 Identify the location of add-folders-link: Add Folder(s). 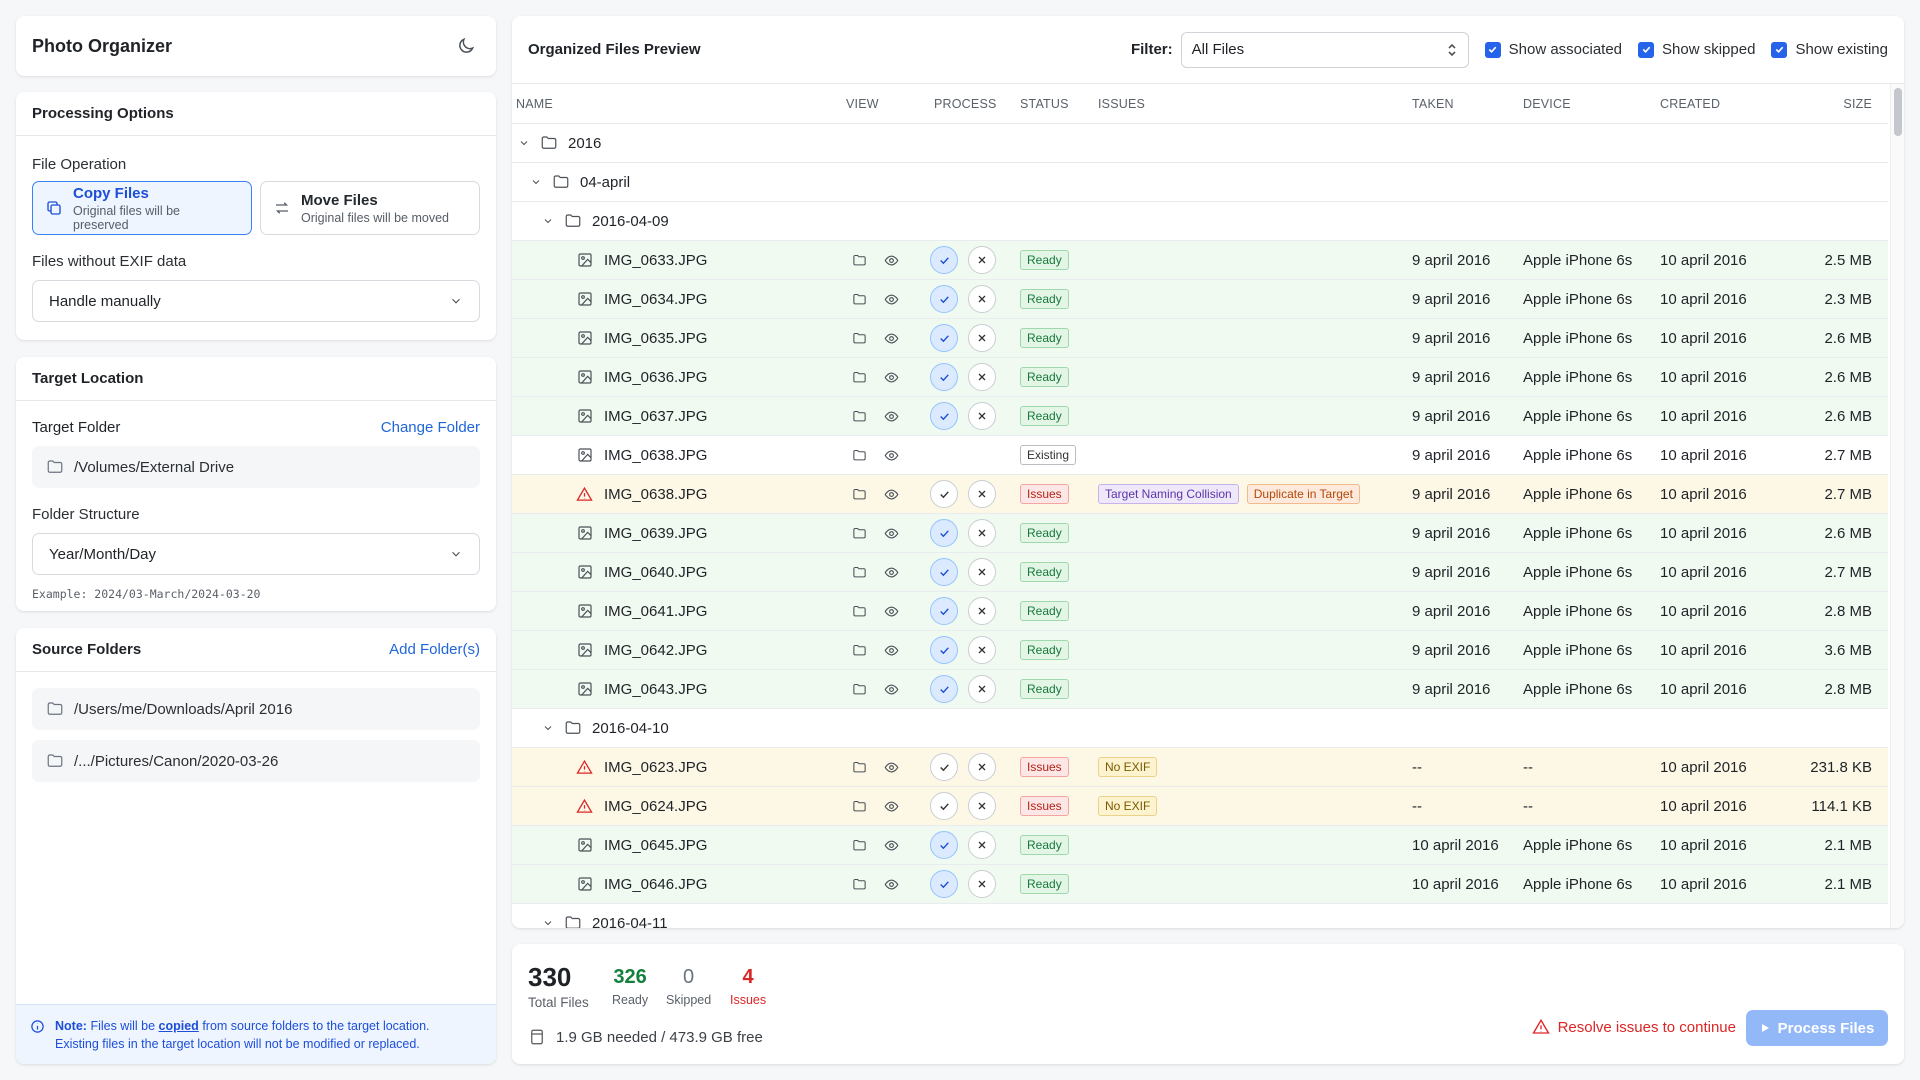
(434, 649).